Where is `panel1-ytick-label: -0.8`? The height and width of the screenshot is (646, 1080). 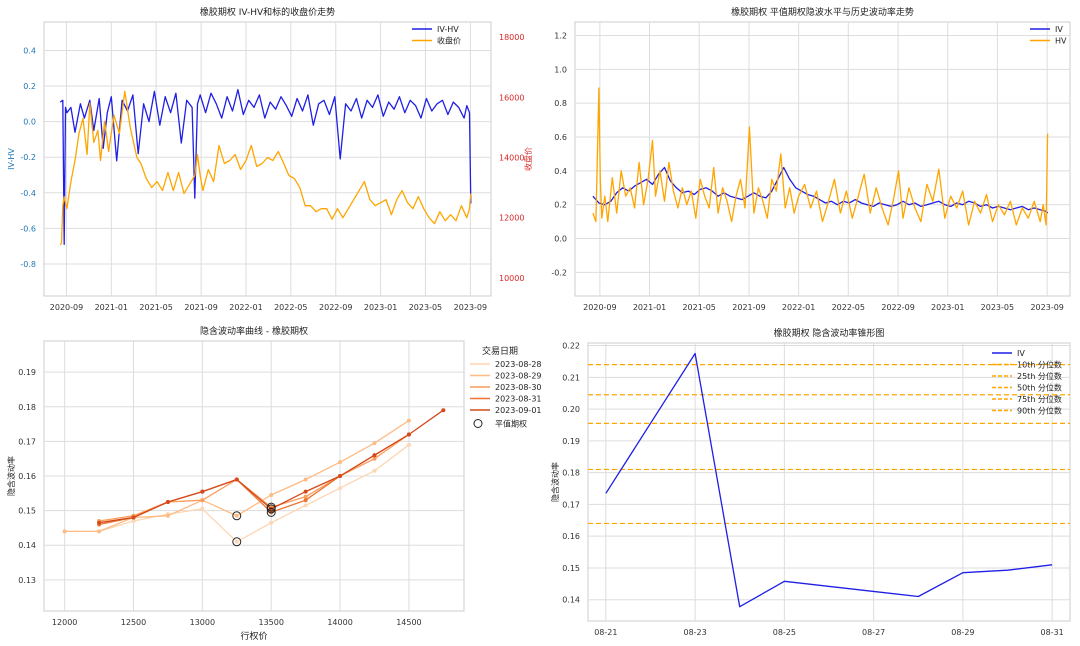 panel1-ytick-label: -0.8 is located at coordinates (28, 264).